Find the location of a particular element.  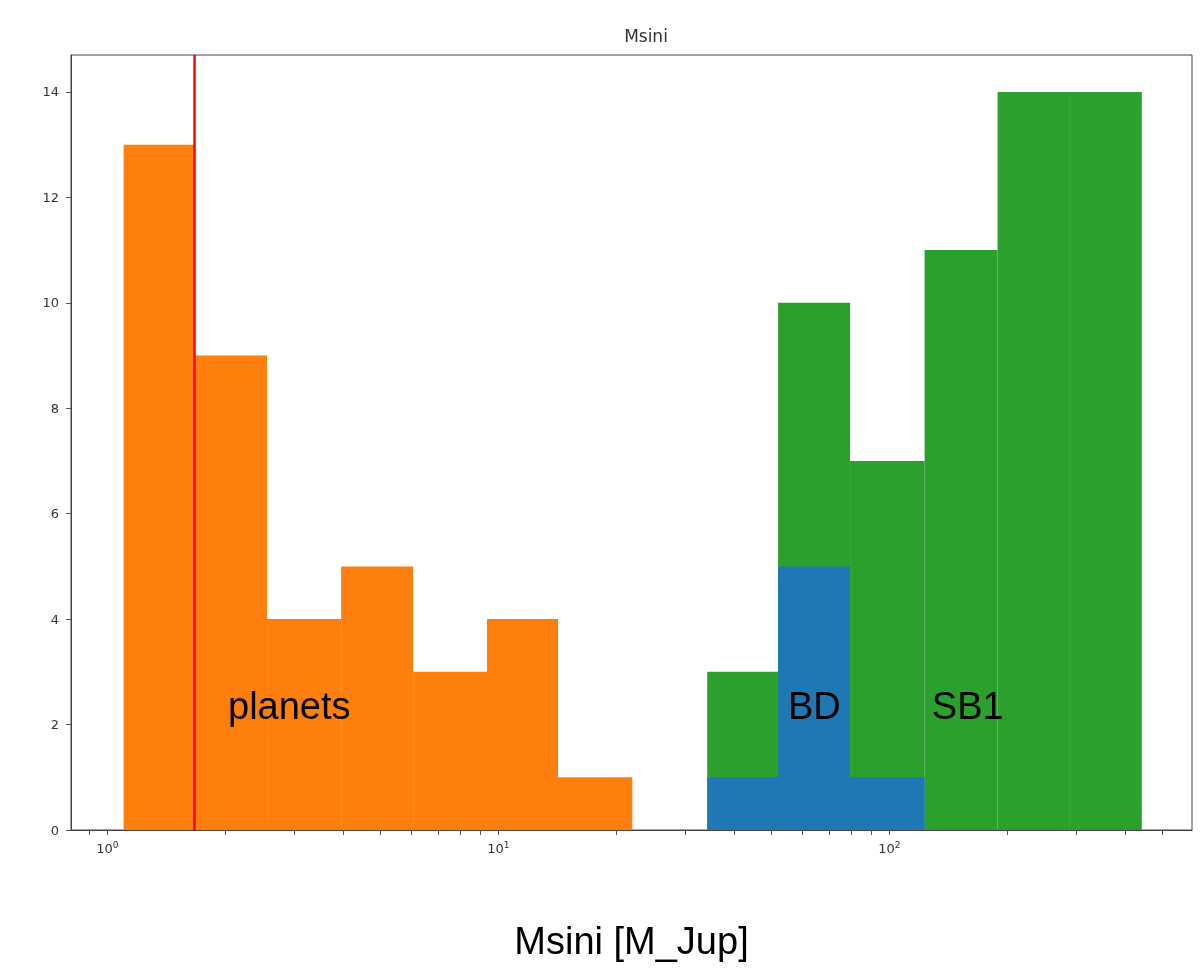

y-tick-label: 4 is located at coordinates (54, 619).